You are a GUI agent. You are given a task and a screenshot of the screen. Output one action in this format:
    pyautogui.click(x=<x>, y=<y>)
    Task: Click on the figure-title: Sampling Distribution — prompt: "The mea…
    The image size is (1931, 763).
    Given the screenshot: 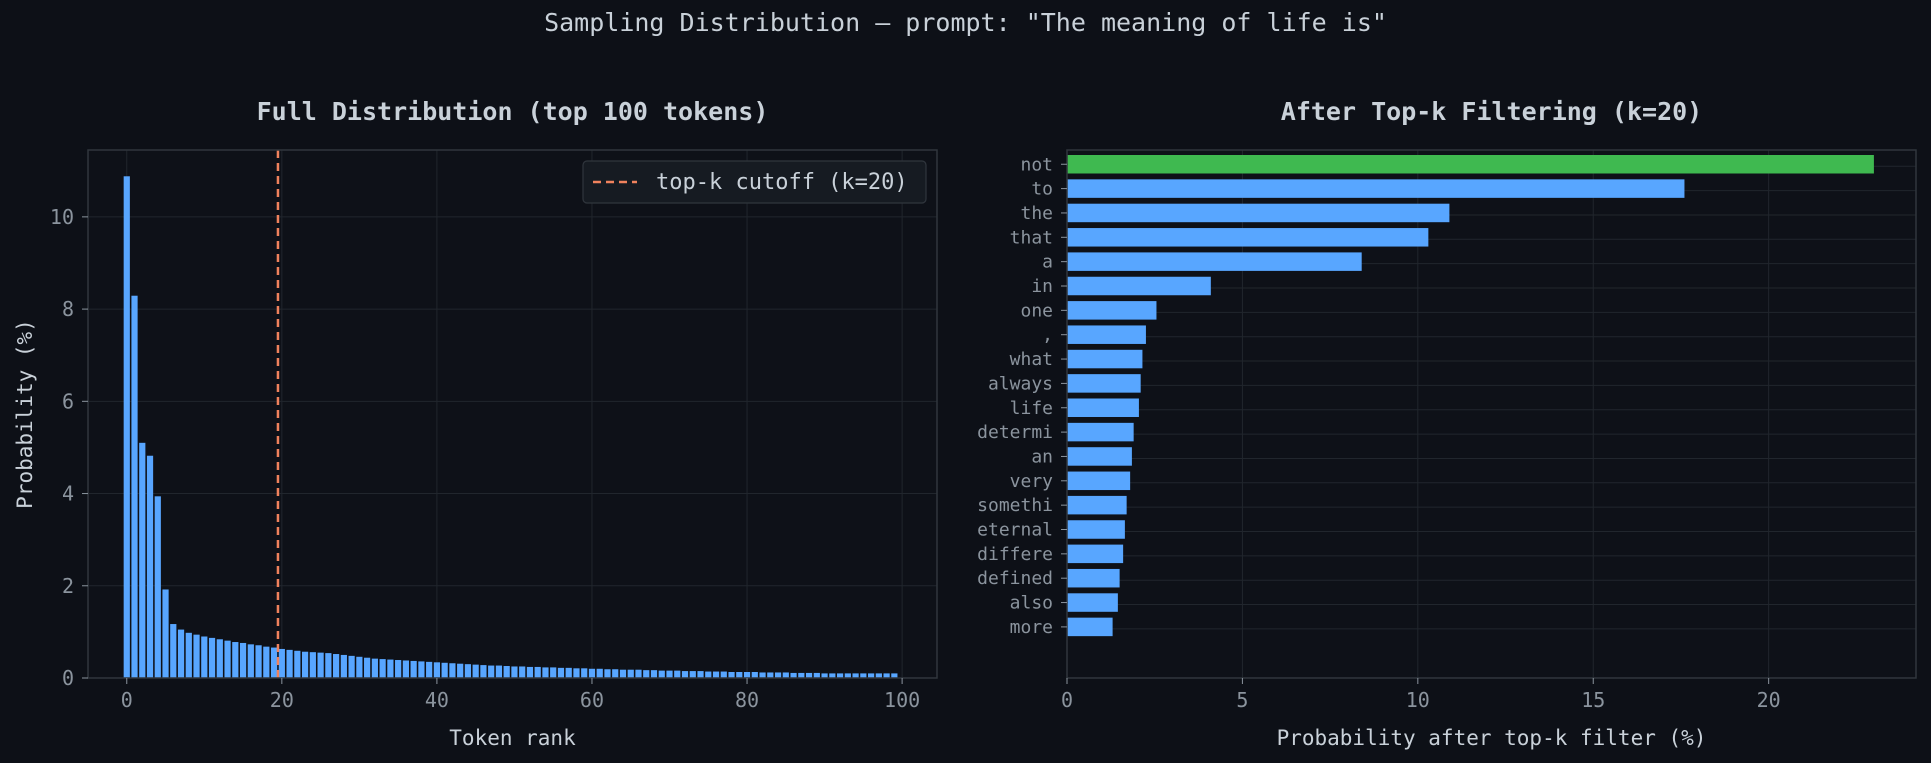 What is the action you would take?
    pyautogui.click(x=965, y=22)
    